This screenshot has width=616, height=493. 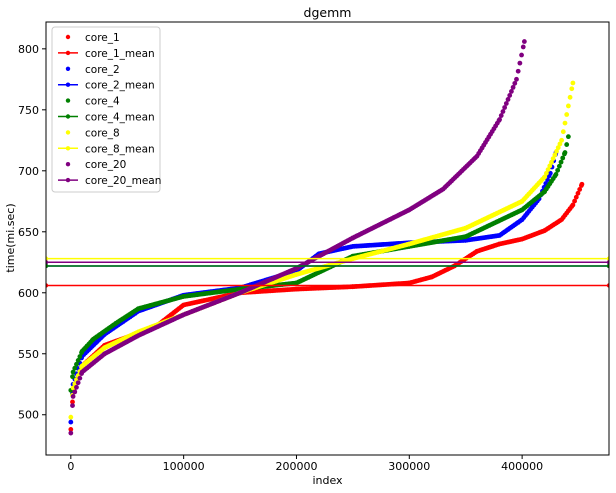 What do you see at coordinates (120, 149) in the screenshot?
I see `legend-label: core_8_mean` at bounding box center [120, 149].